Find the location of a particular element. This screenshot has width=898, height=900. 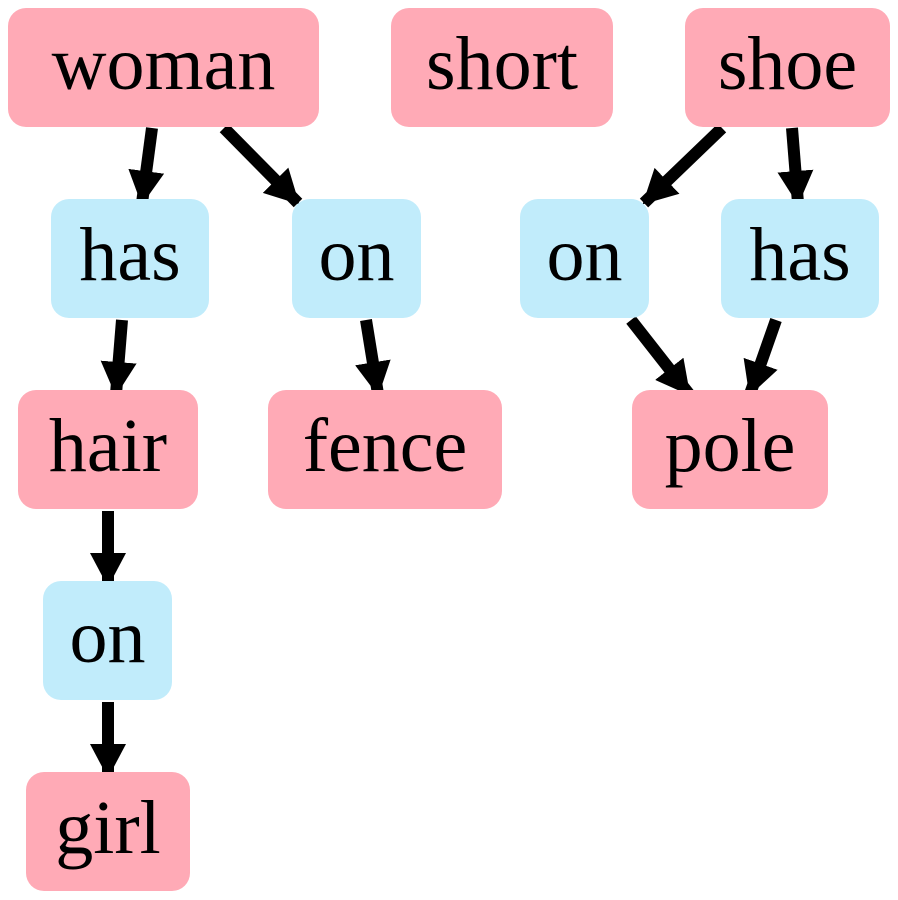

node-on-3: on is located at coordinates (107, 640).